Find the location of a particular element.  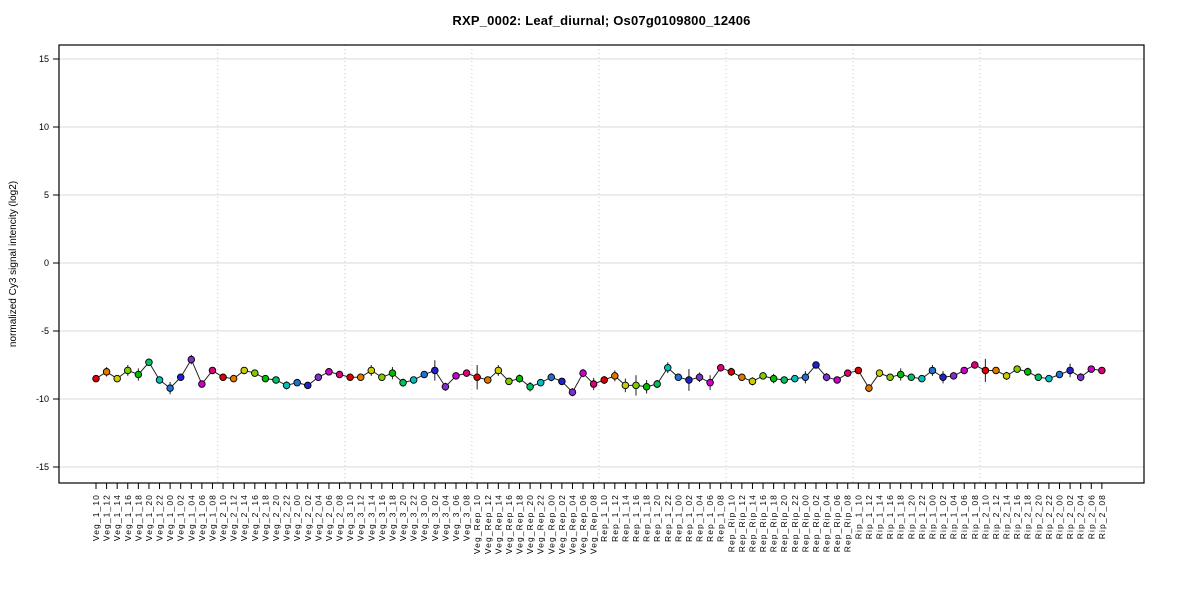

x-tick-label: Veg_1_20 is located at coordinates (149, 517).